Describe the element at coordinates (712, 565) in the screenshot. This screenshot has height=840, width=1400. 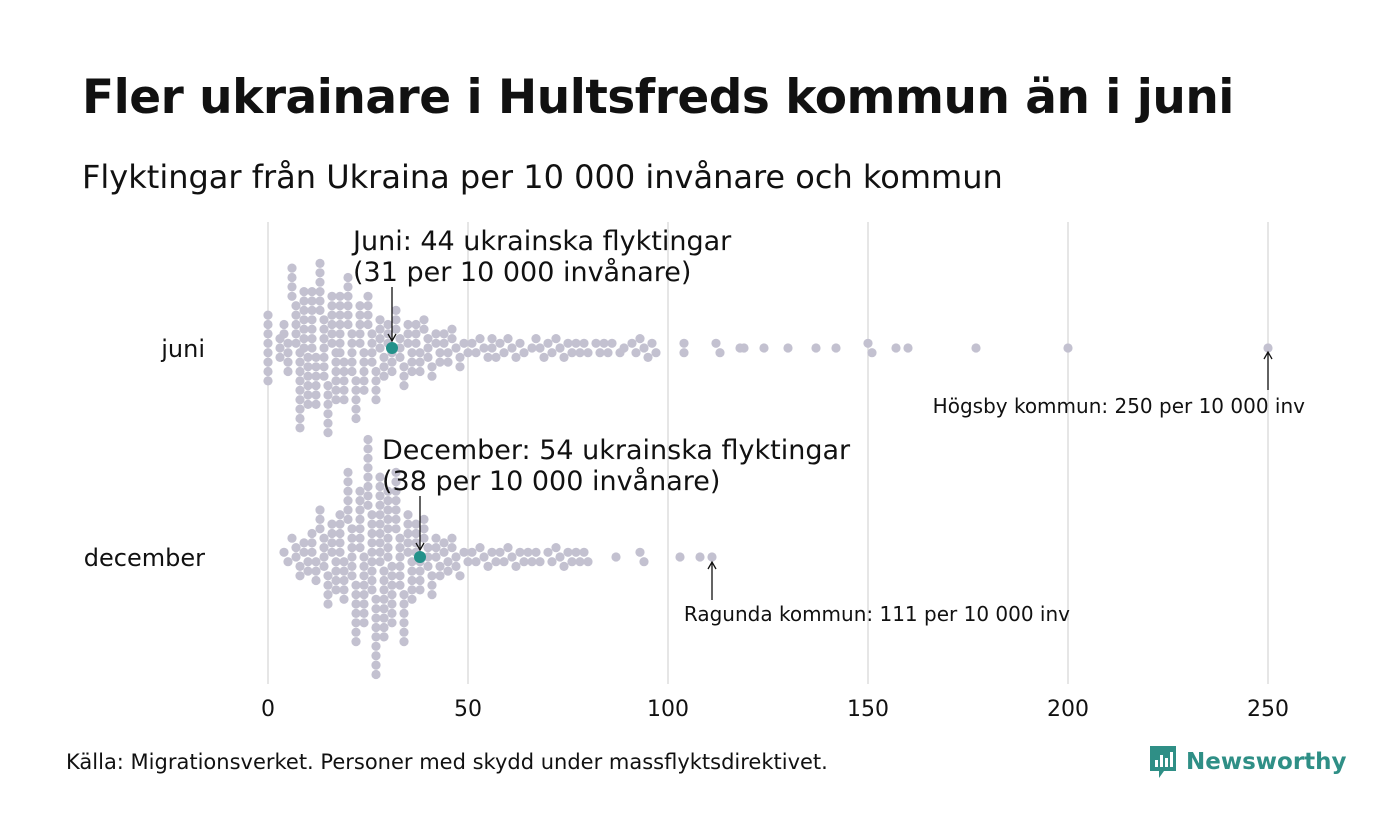
I see `extreme-annotation-arrow-head` at that location.